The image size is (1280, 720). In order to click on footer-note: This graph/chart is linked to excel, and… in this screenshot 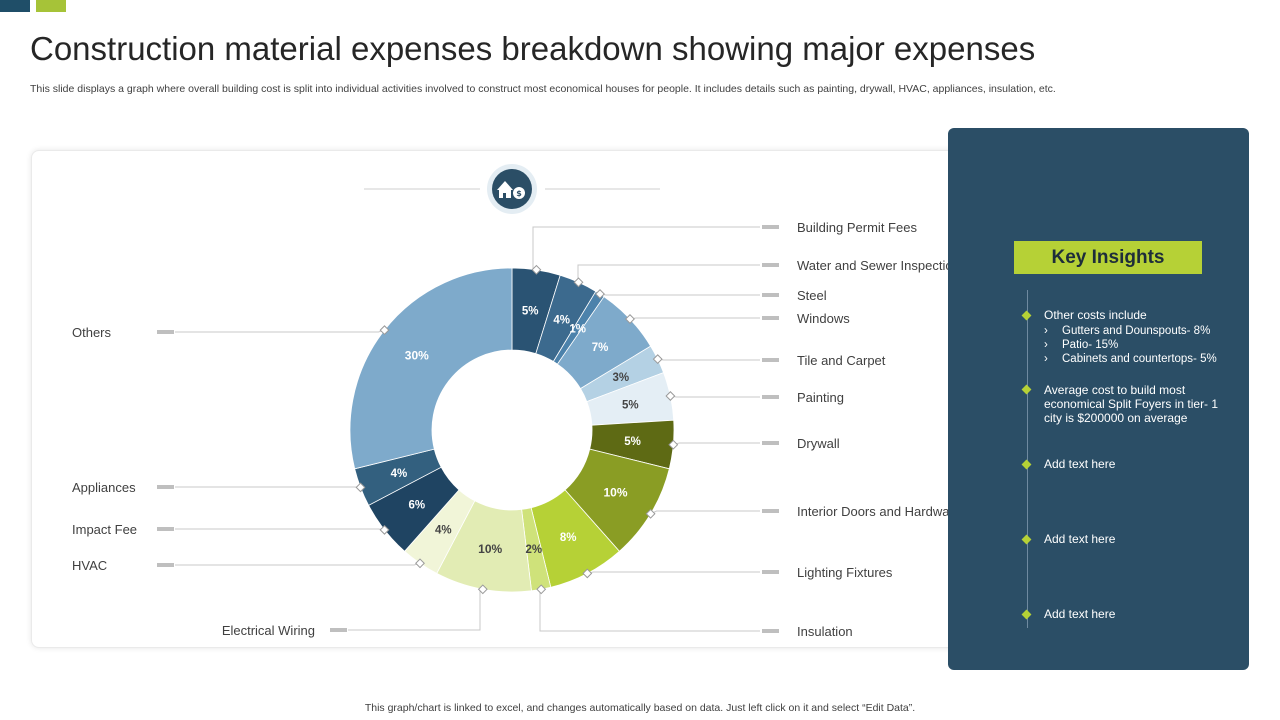, I will do `click(640, 708)`.